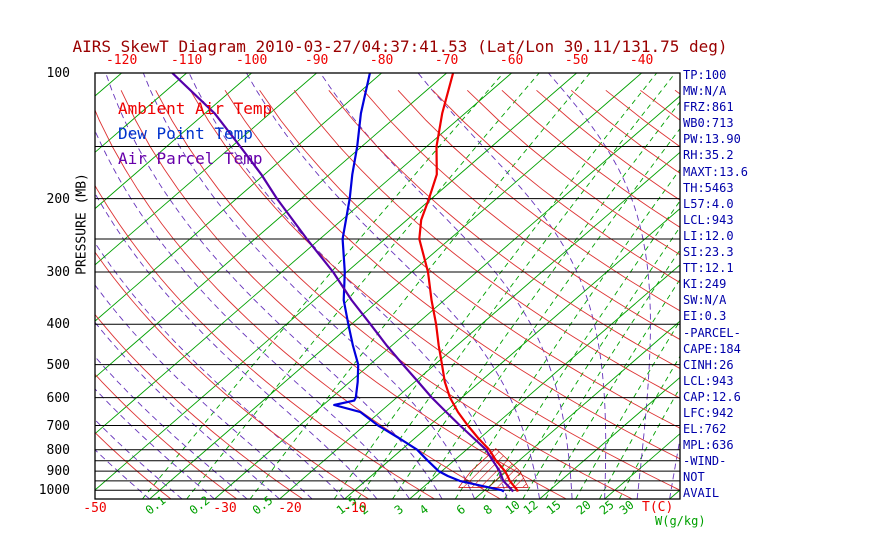 This screenshot has width=870, height=560. What do you see at coordinates (468, 282) in the screenshot?
I see `ambient-temp-curve` at bounding box center [468, 282].